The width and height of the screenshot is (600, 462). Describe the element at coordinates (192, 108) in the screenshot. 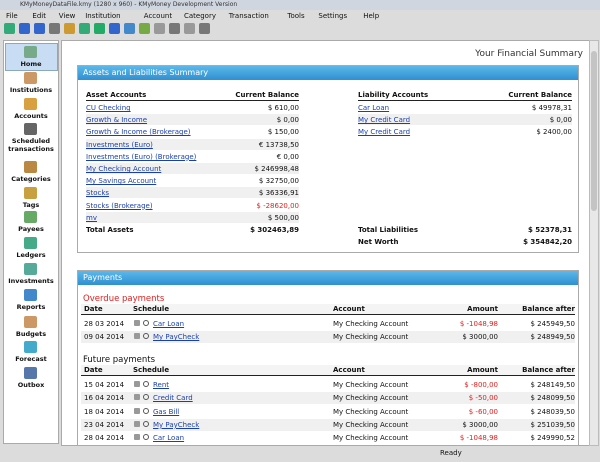

I see `balance: $ 610,00` at that location.